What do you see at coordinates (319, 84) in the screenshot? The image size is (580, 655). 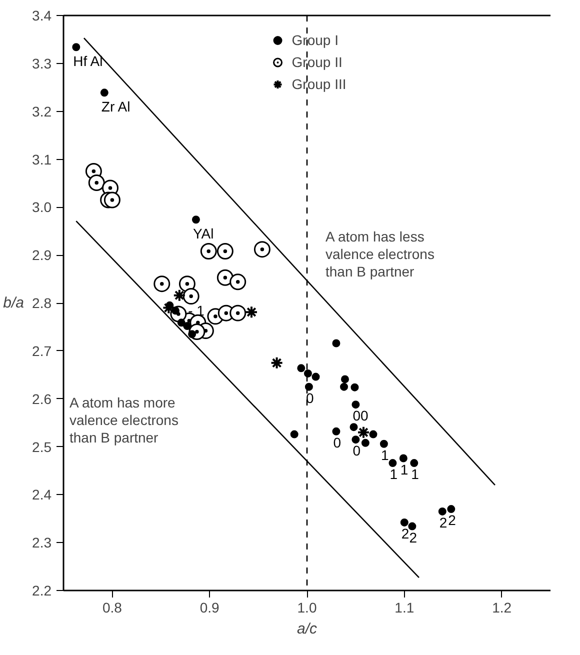 I see `legend-label: Group III` at bounding box center [319, 84].